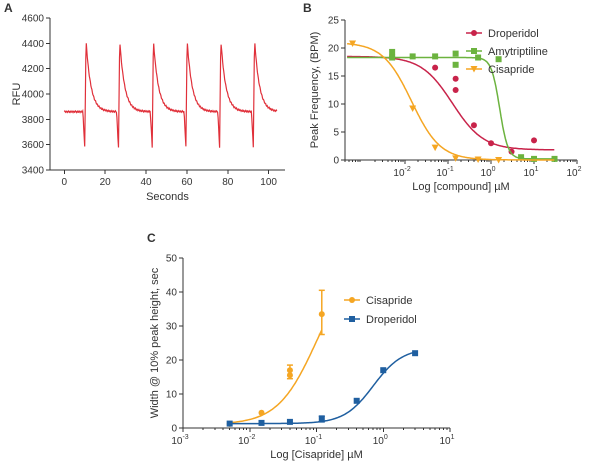 The height and width of the screenshot is (470, 606). I want to click on rfu-trace-line, so click(170, 95).